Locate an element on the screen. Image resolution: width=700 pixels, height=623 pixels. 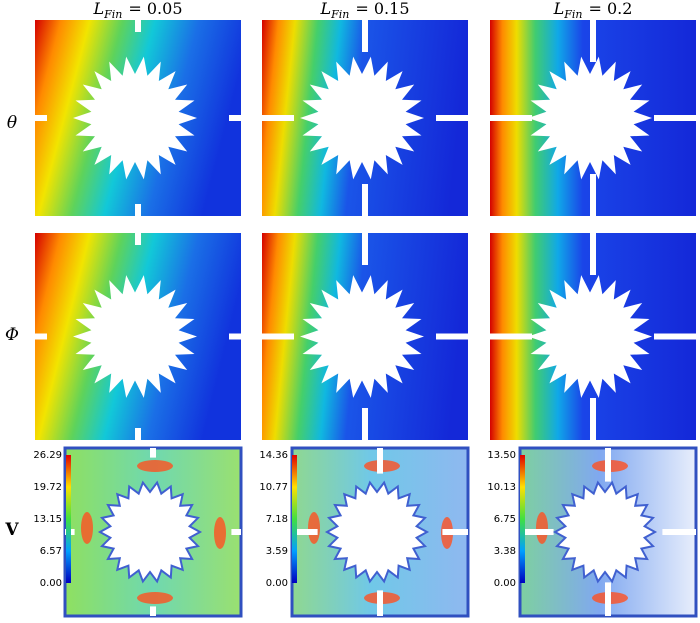
colorbar-label: 10.13 is located at coordinates (501, 487).